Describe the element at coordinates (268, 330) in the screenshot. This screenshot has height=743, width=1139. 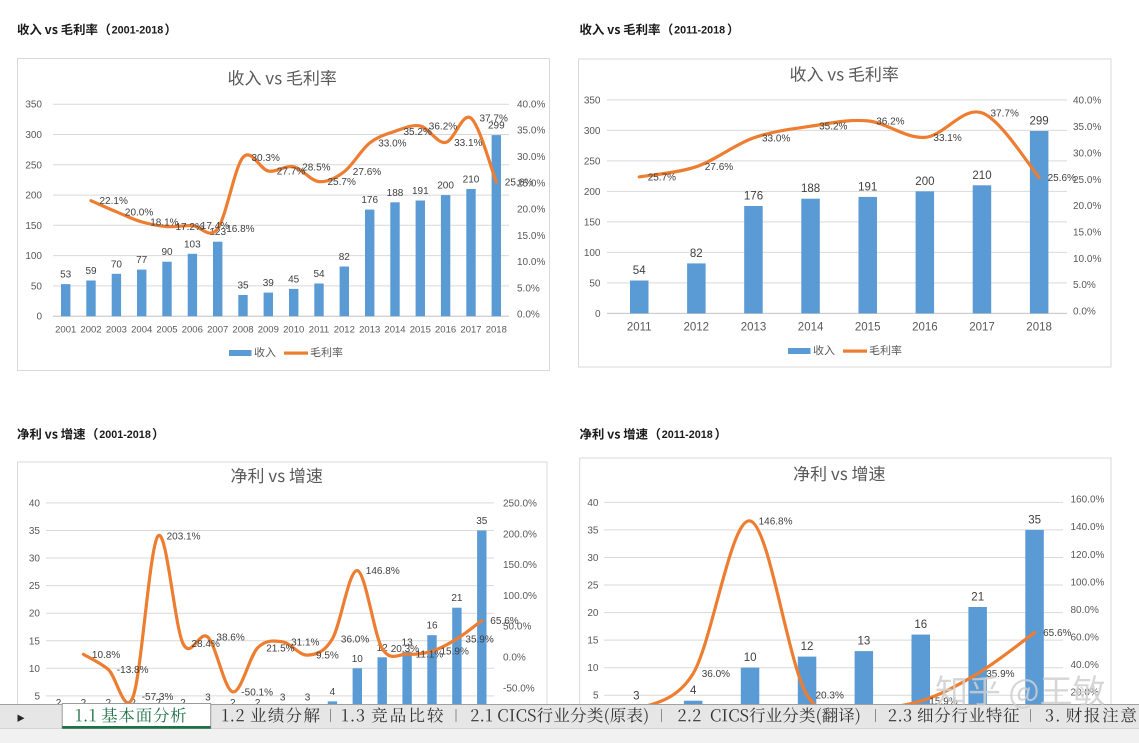
I see `svg-text: 2009` at that location.